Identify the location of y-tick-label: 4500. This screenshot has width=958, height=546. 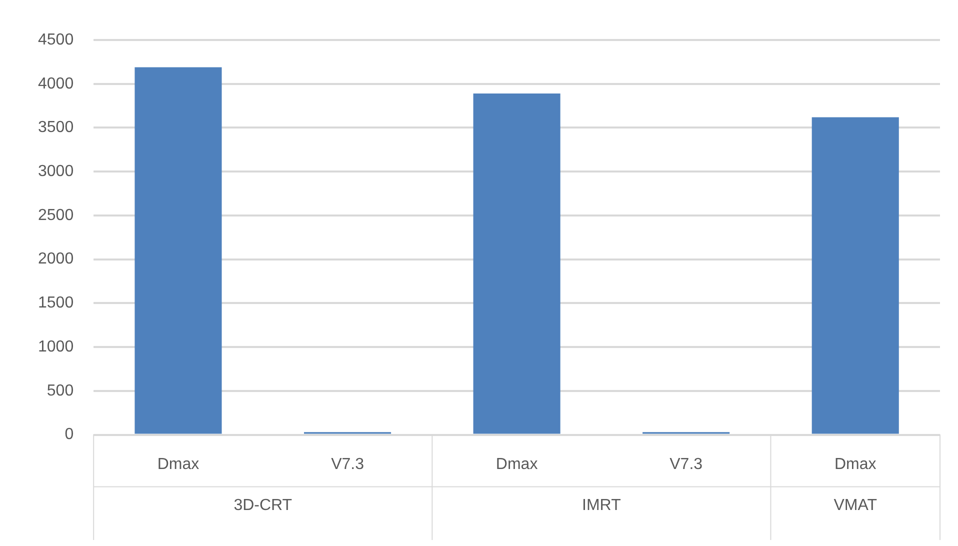
(56, 39).